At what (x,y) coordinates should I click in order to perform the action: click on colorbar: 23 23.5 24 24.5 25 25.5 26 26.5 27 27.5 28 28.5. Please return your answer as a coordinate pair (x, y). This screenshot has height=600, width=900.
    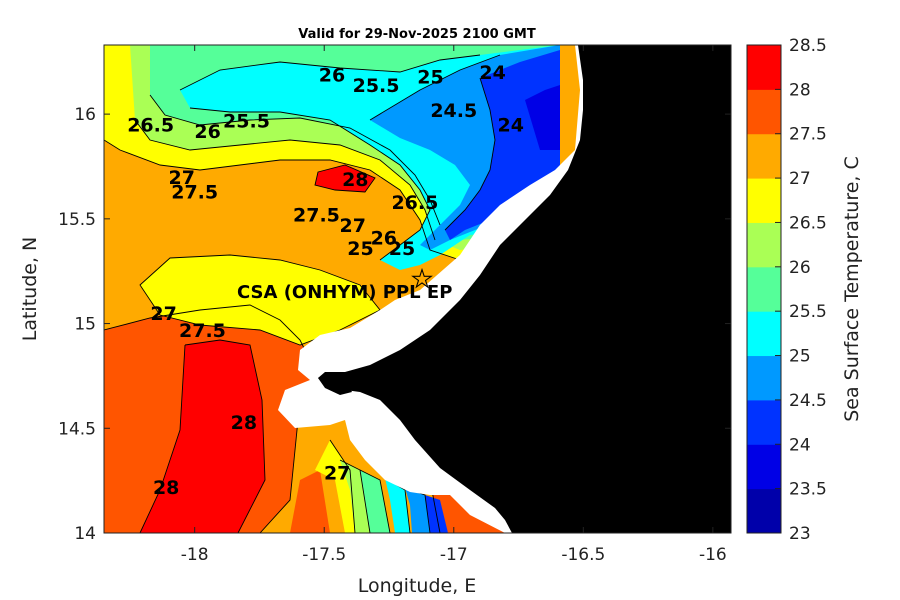
    Looking at the image, I should click on (787, 290).